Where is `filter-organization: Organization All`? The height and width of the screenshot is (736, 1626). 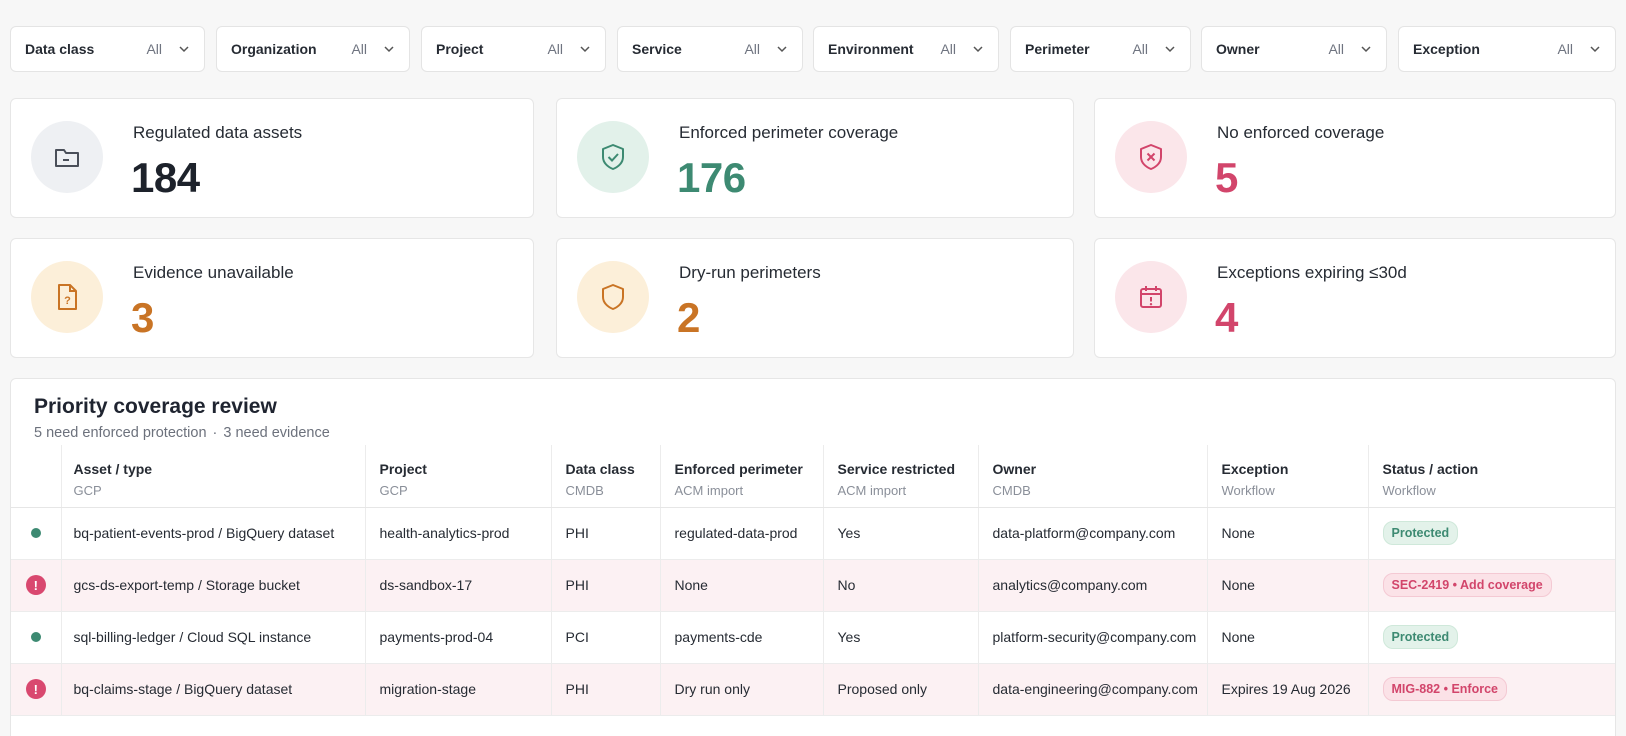
filter-organization: Organization All is located at coordinates (313, 49).